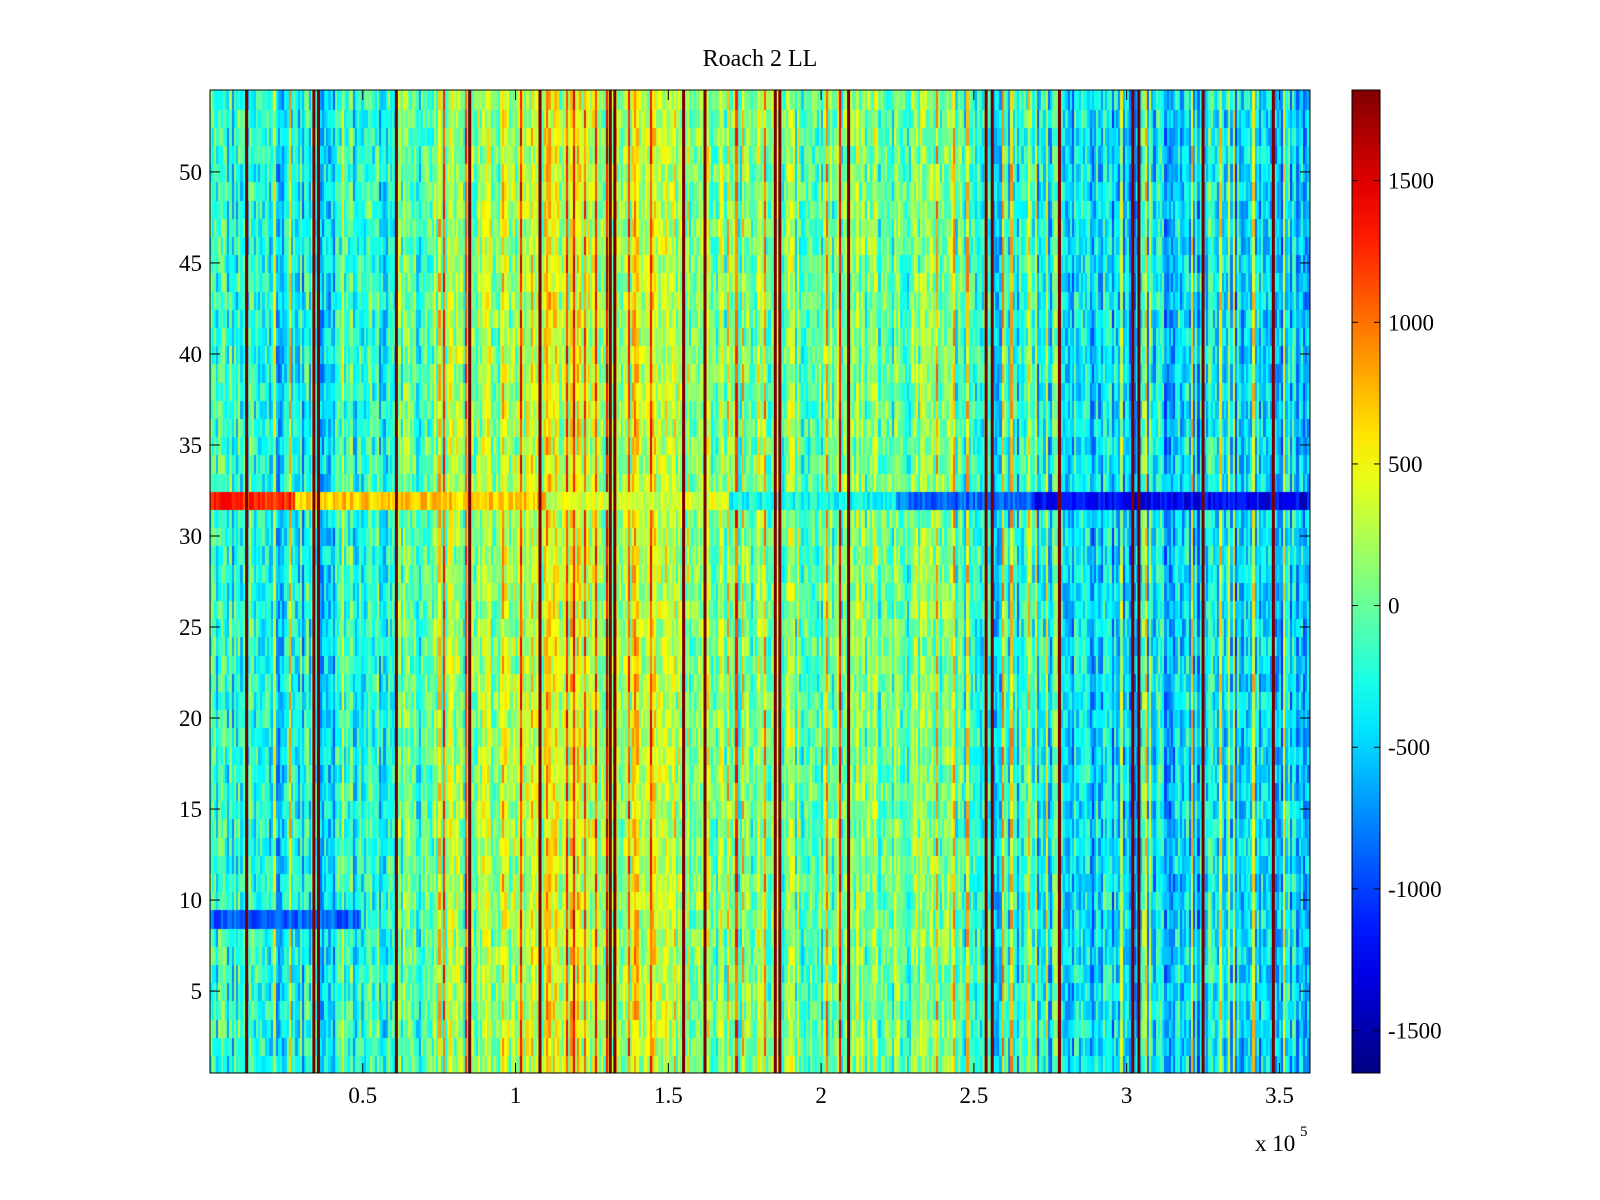 The image size is (1600, 1200). What do you see at coordinates (1411, 322) in the screenshot?
I see `colorbar-tick-label: 1000` at bounding box center [1411, 322].